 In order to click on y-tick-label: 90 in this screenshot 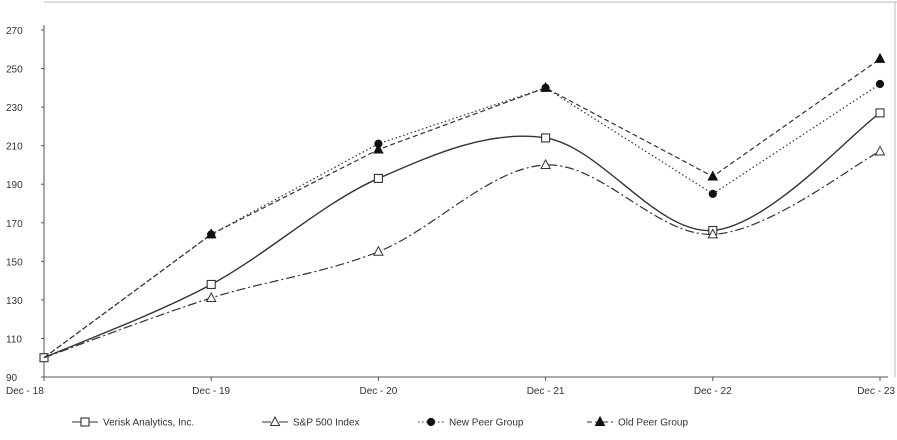, I will do `click(12, 378)`.